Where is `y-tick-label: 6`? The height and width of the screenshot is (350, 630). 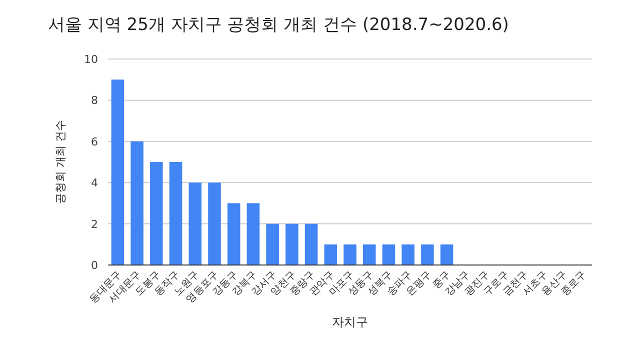
y-tick-label: 6 is located at coordinates (94, 141).